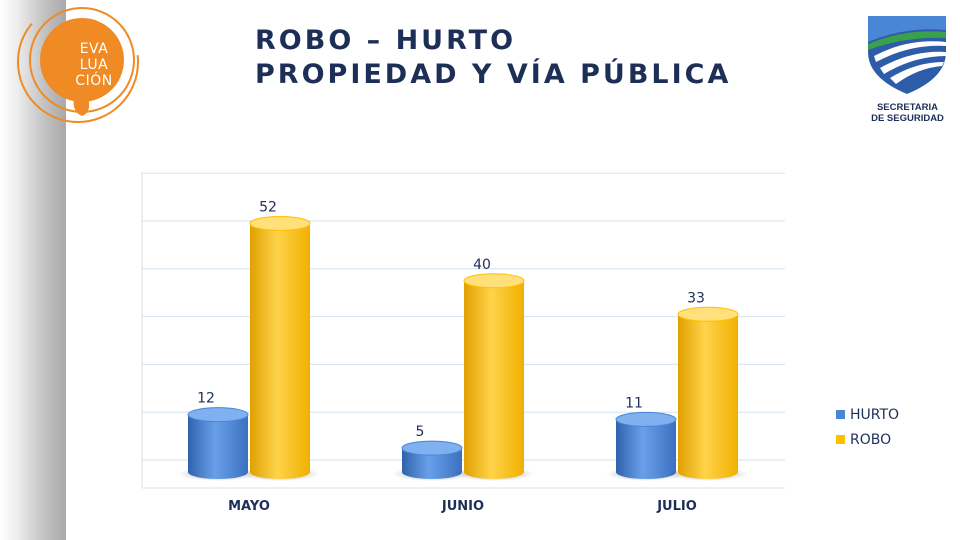 This screenshot has height=540, width=960. I want to click on bar-robo-junio, so click(494, 379).